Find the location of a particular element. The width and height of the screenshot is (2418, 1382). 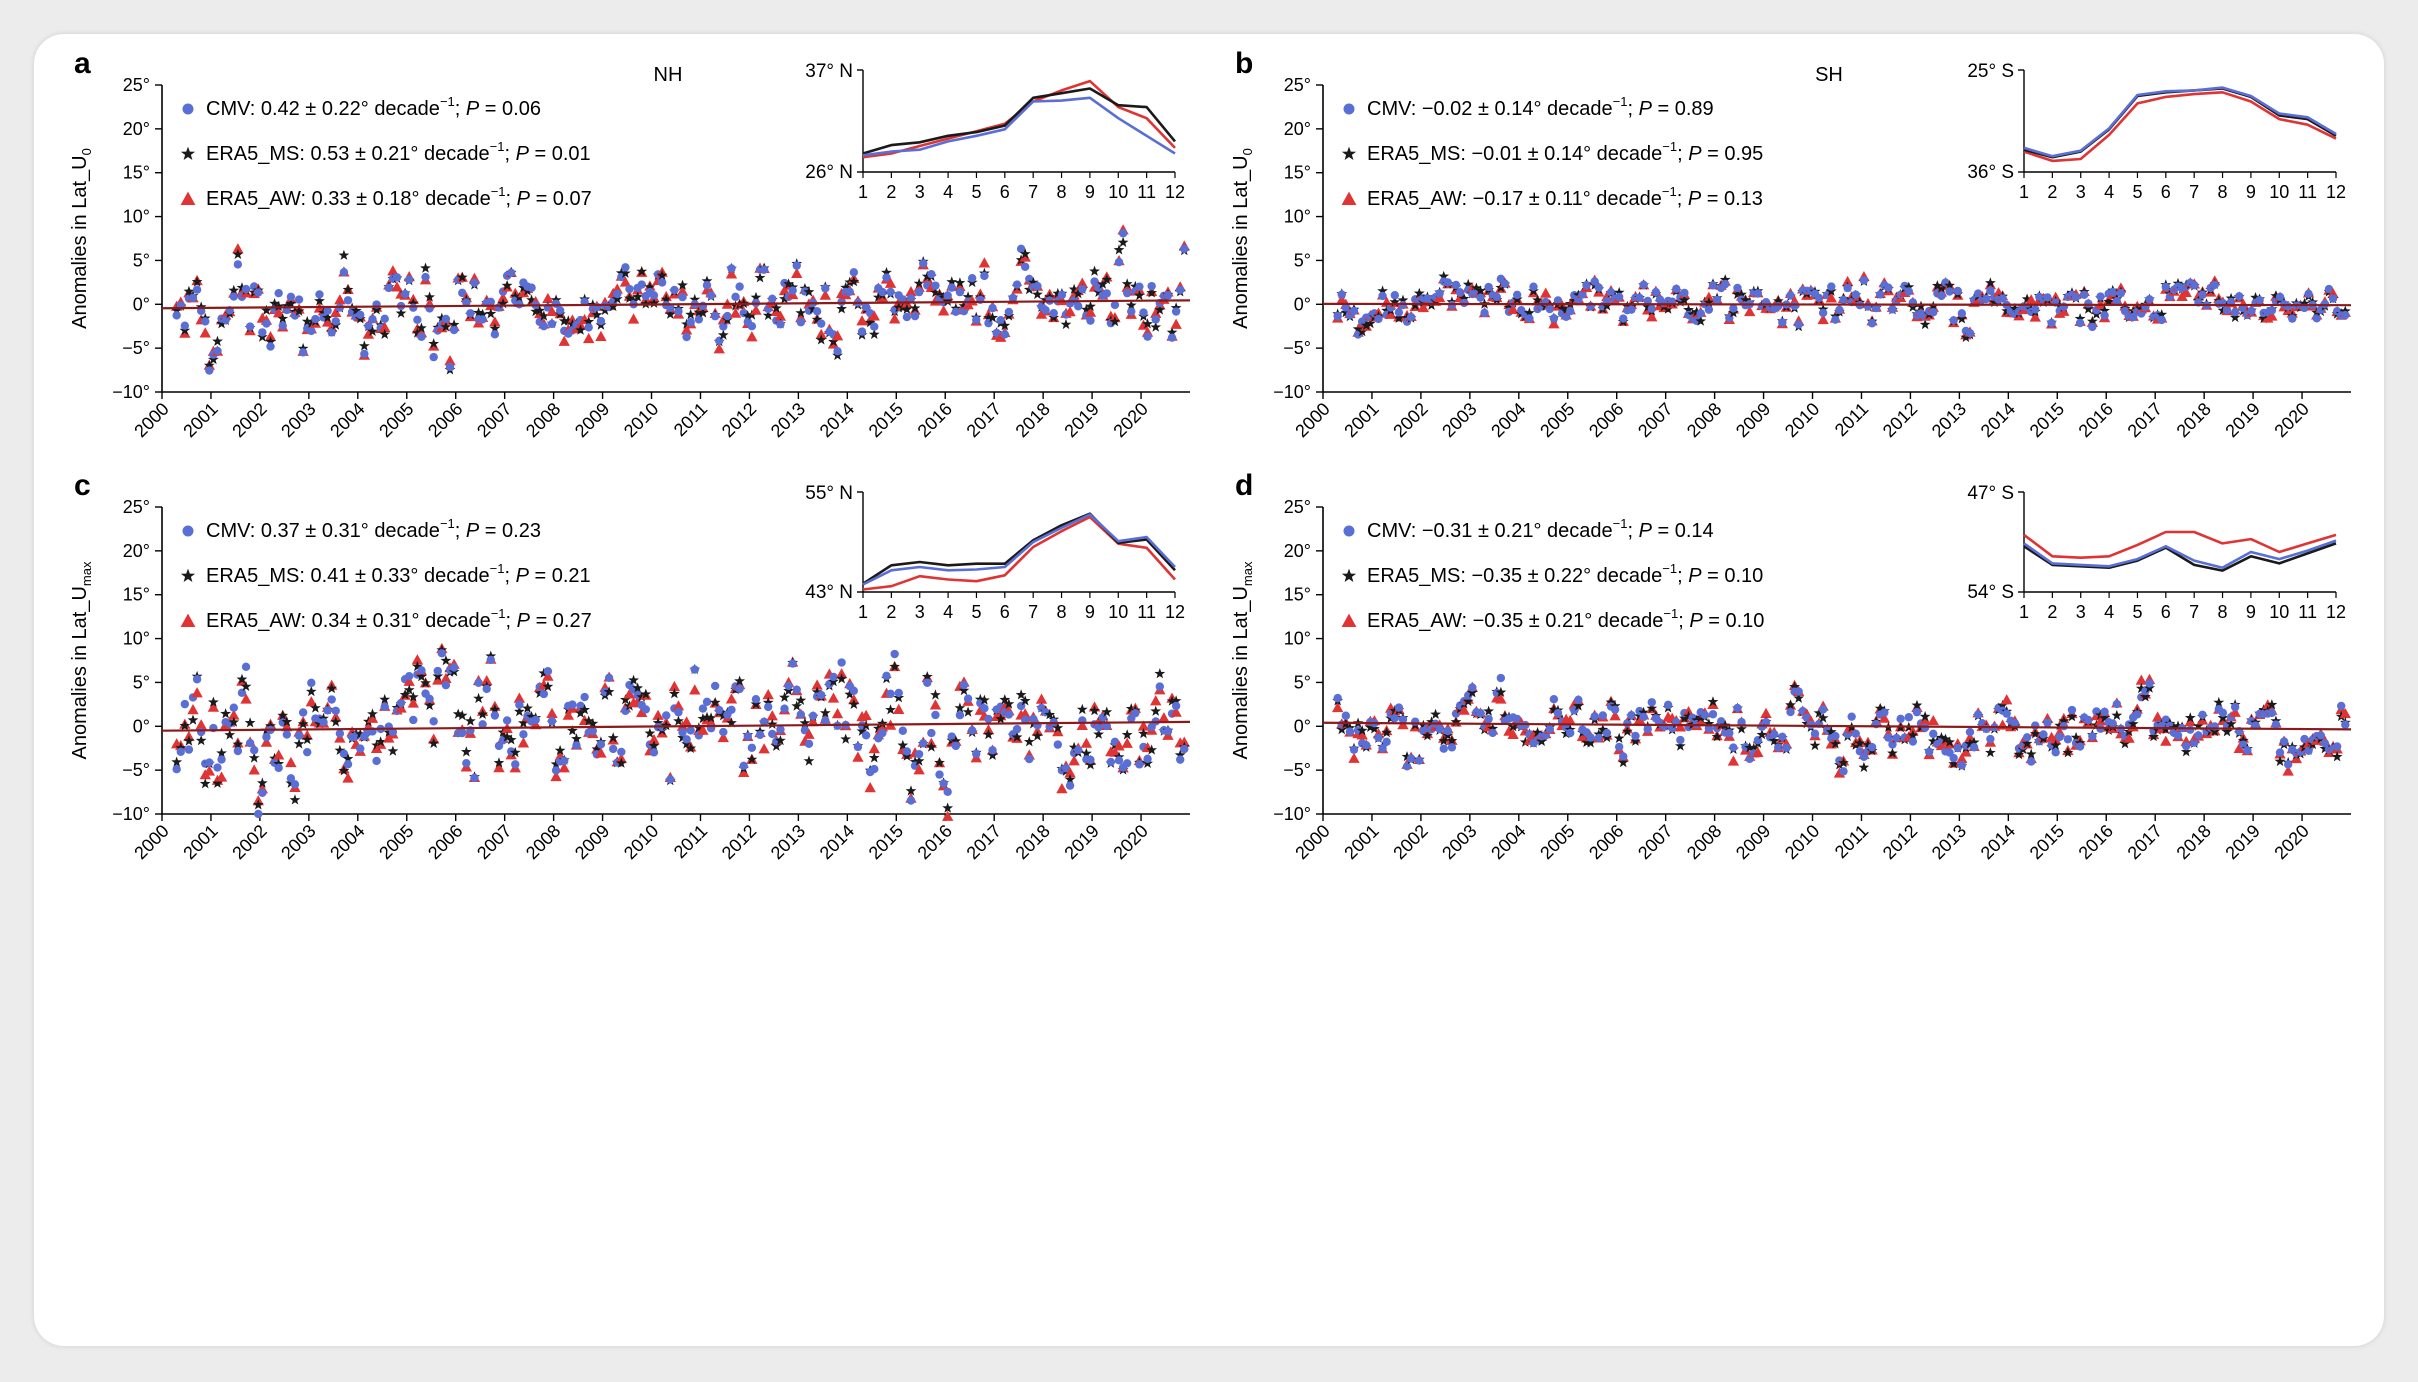

legend-series-name: ERA5_MS is located at coordinates (1413, 576).